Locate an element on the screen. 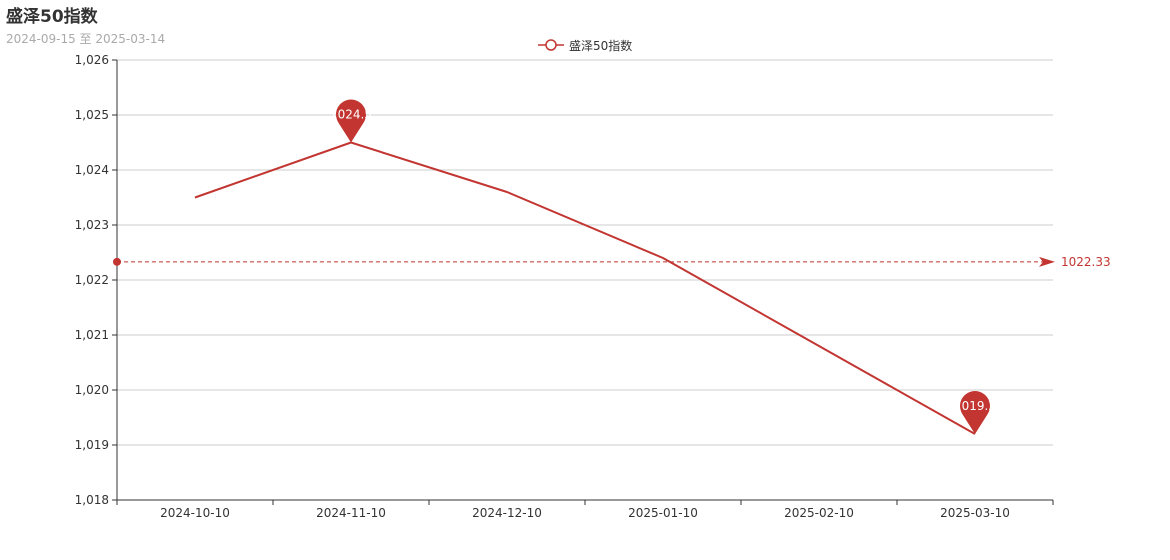 This screenshot has width=1170, height=560. y-tick-label: 1,021 is located at coordinates (92, 335).